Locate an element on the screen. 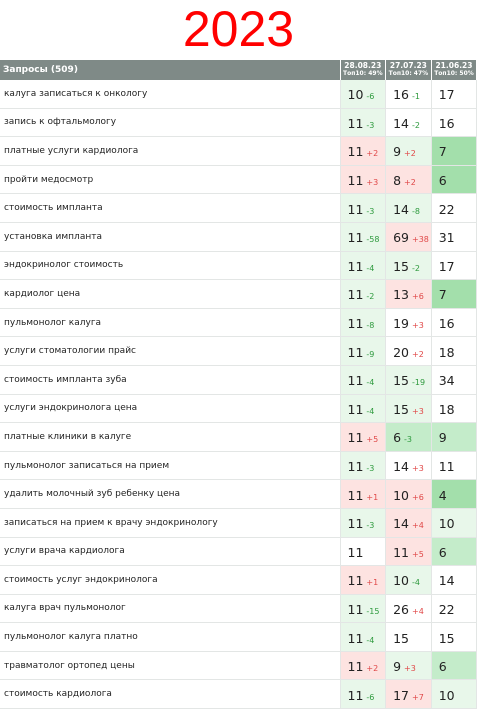  position-cell: 11 is located at coordinates (363, 552).